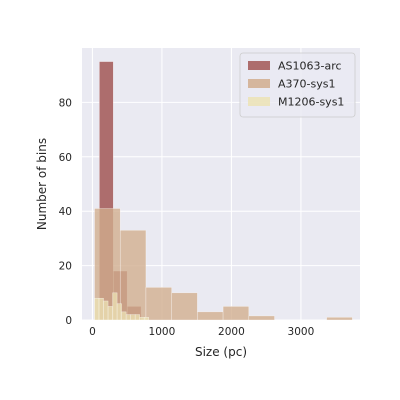 The height and width of the screenshot is (400, 400). I want to click on y-tick-label: 40, so click(65, 212).